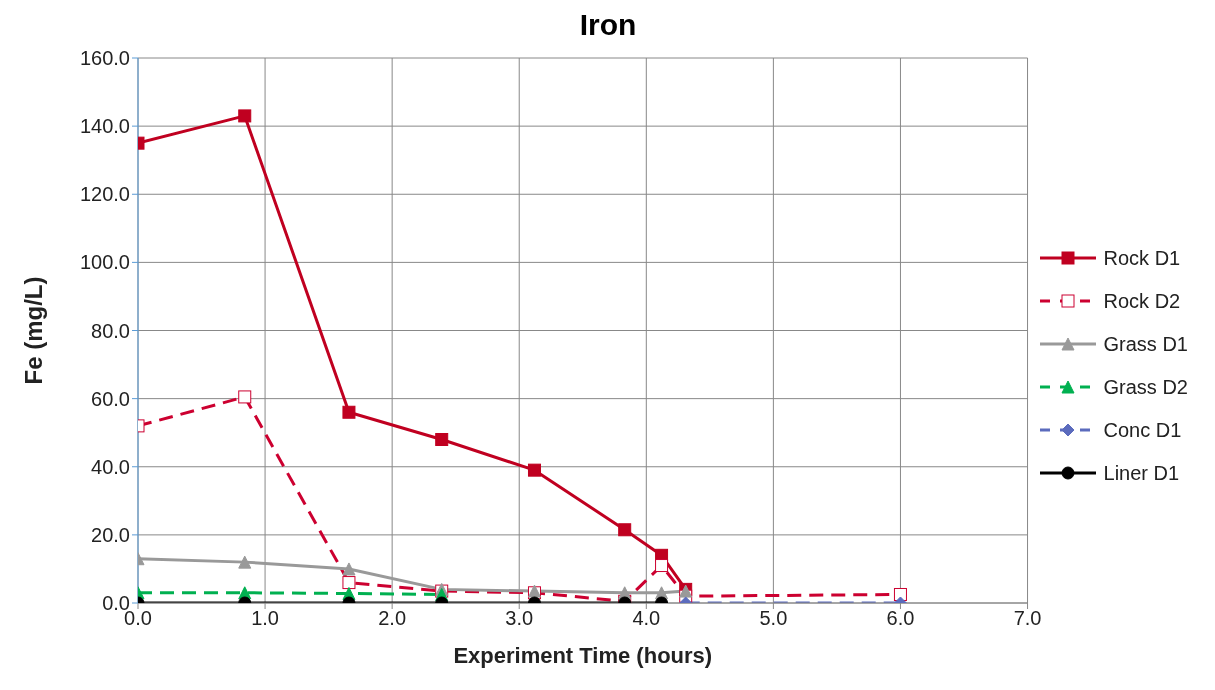  What do you see at coordinates (110, 534) in the screenshot?
I see `y-tick-label: 20.0` at bounding box center [110, 534].